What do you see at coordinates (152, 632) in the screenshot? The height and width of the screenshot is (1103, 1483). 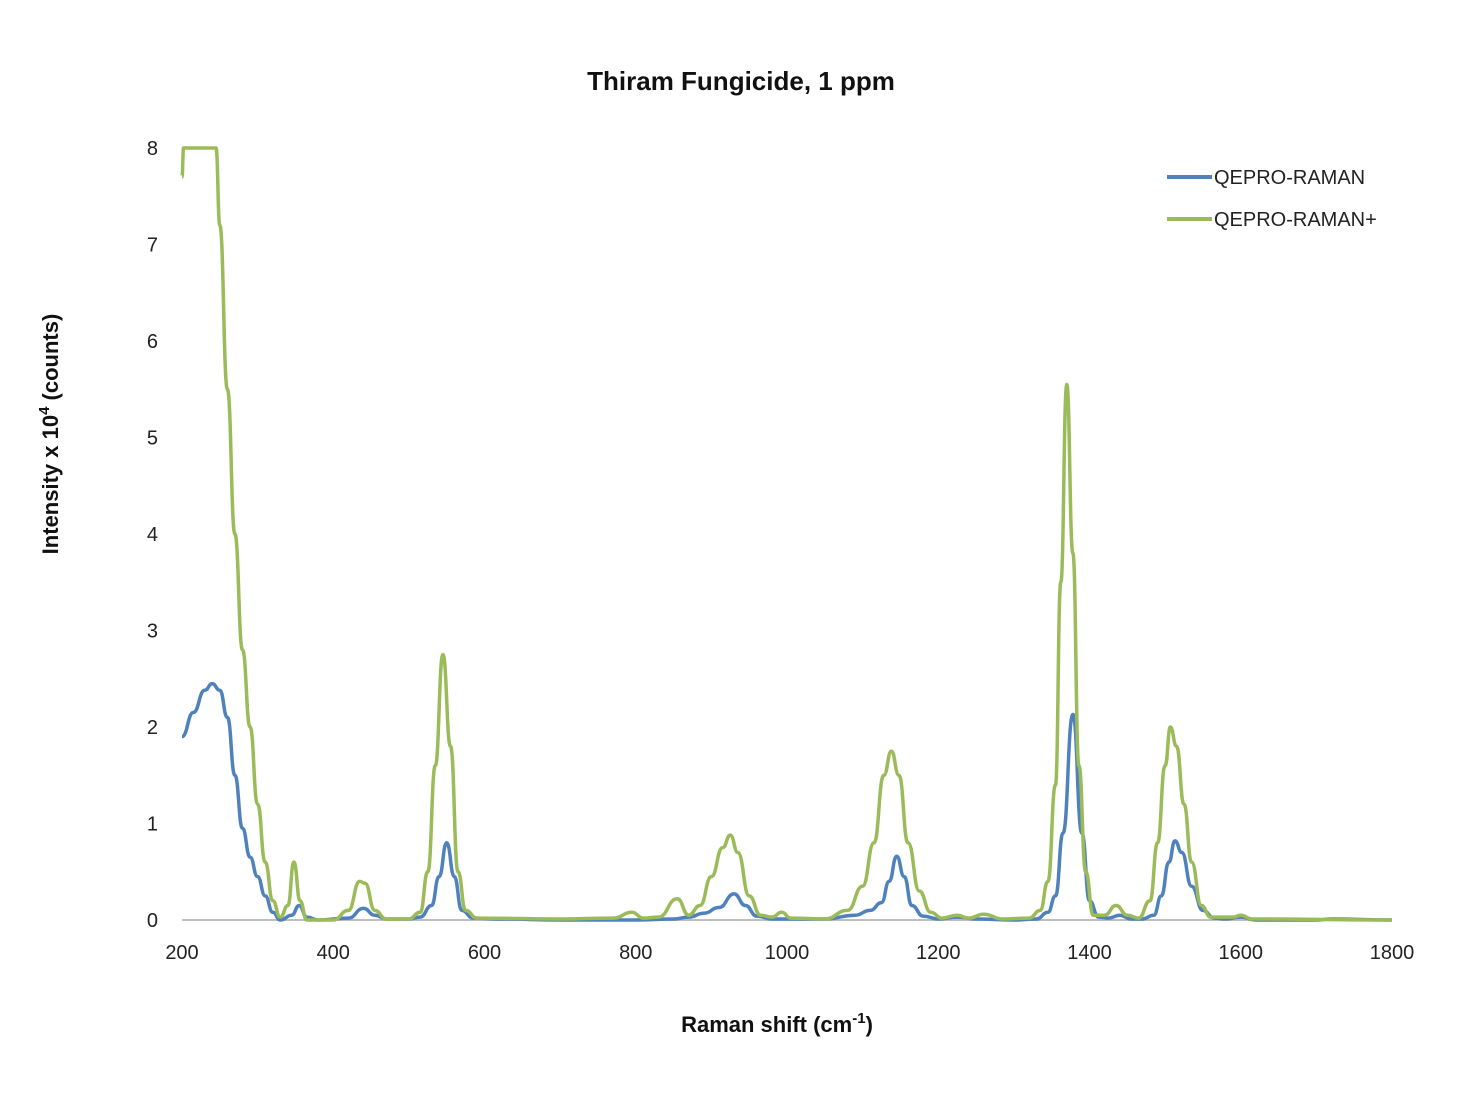 I see `y-tick-label: 3` at bounding box center [152, 632].